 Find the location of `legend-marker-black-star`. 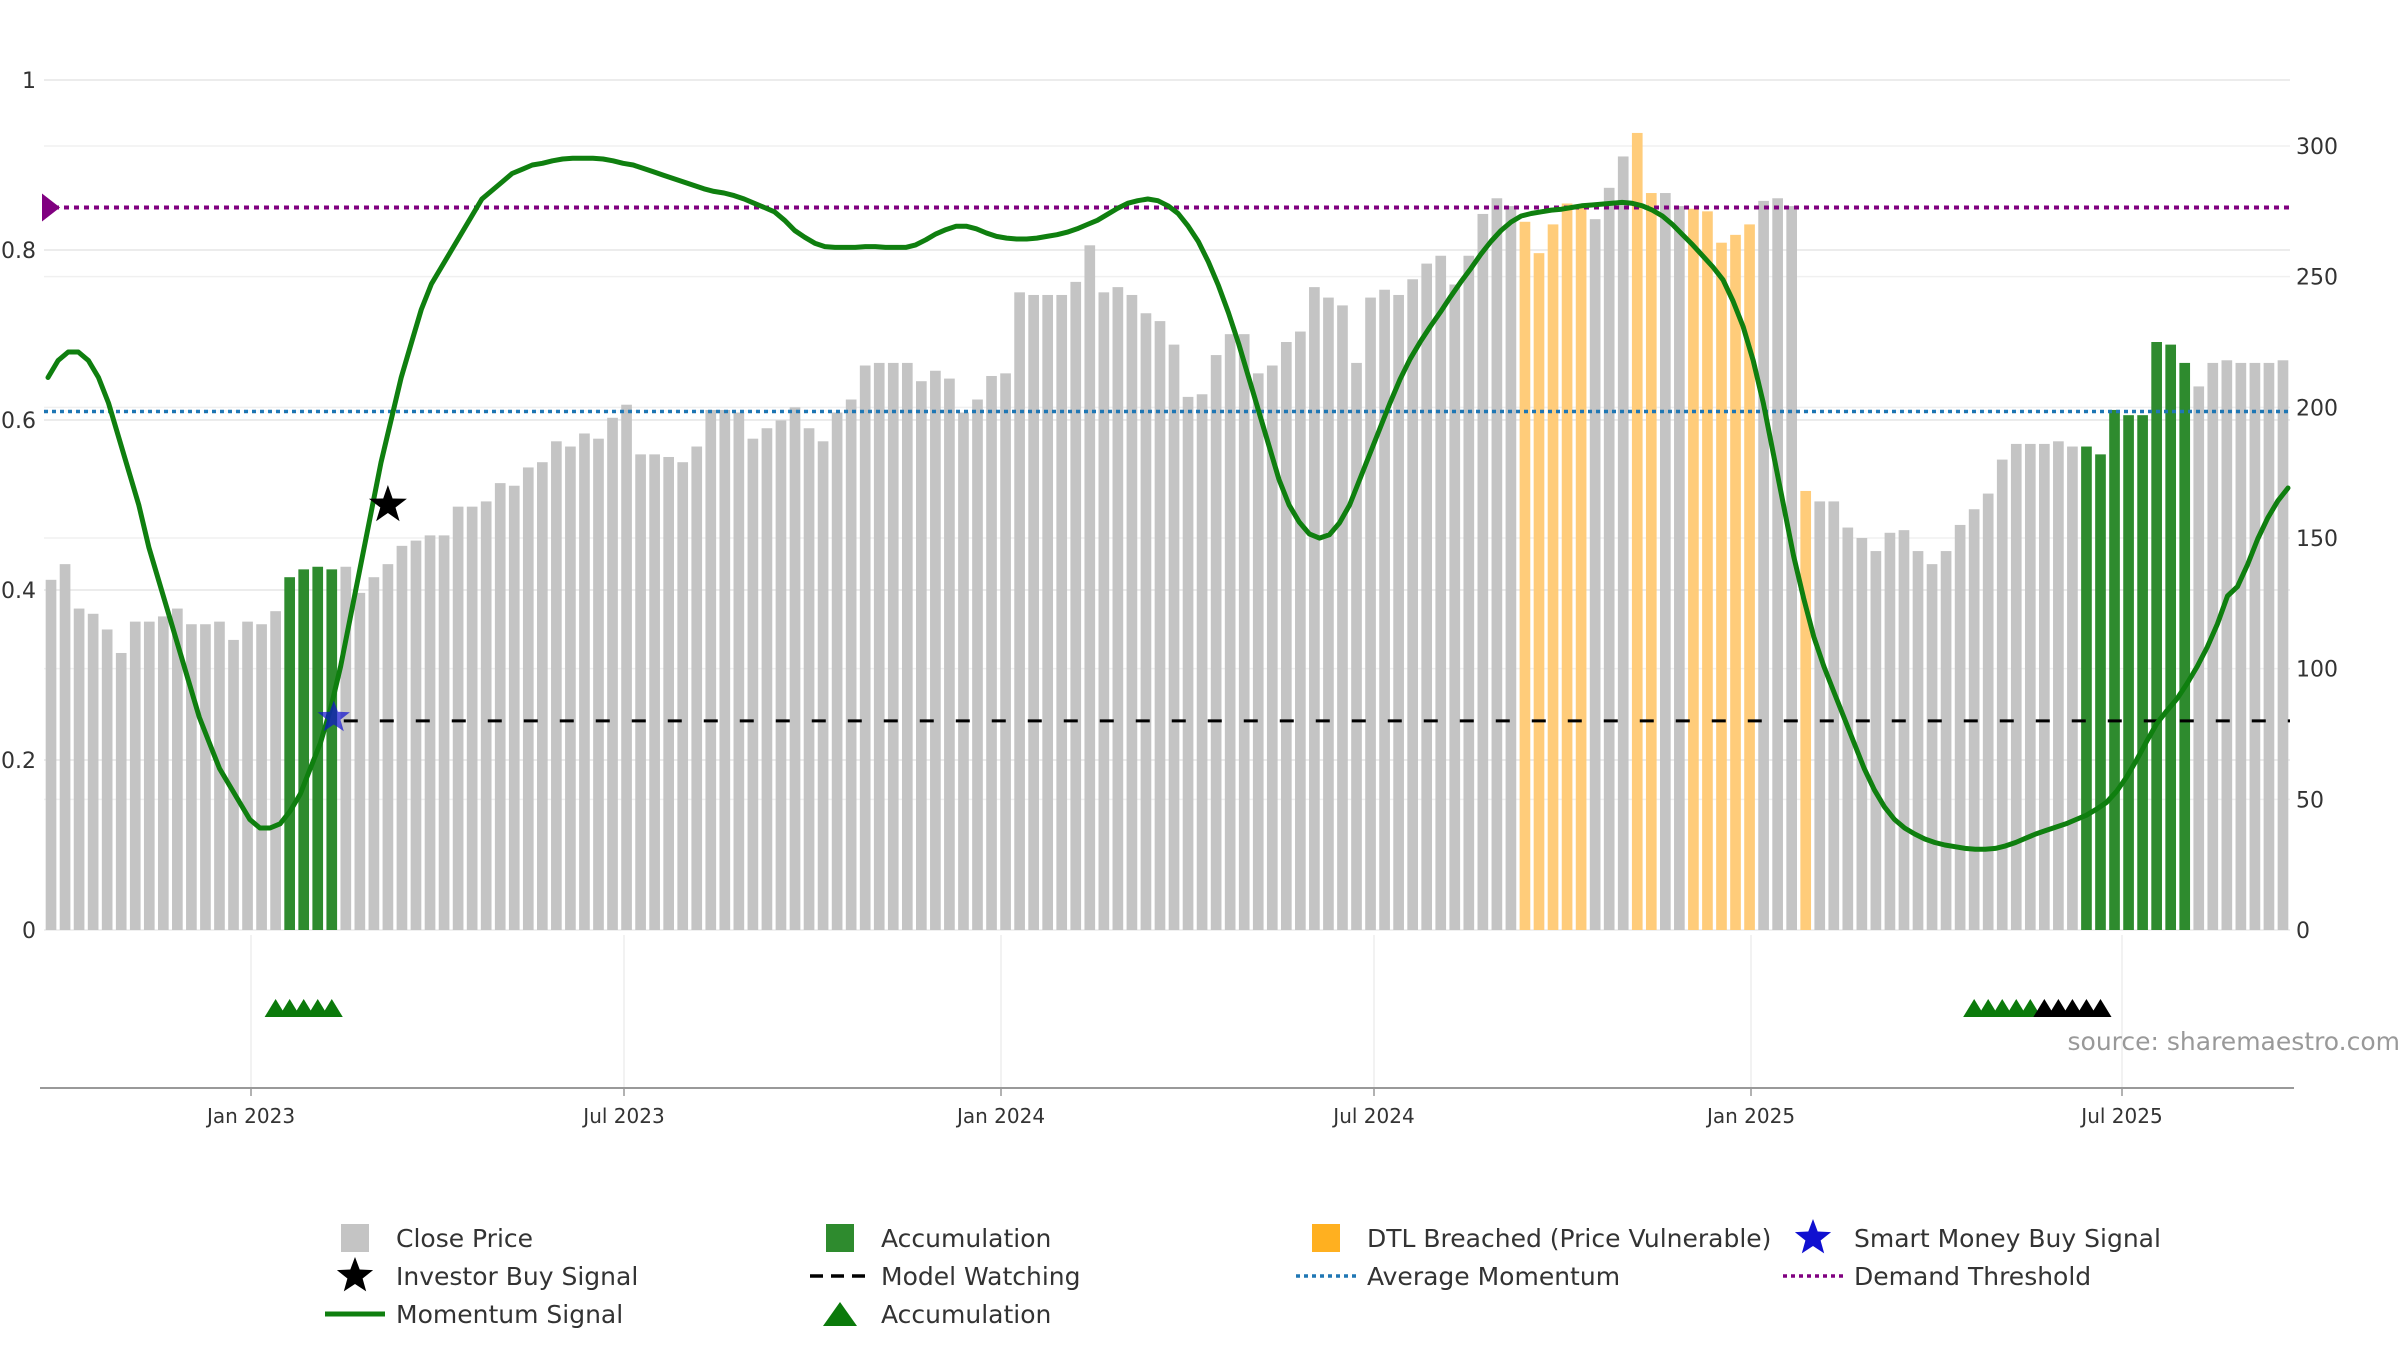

legend-marker-black-star is located at coordinates (355, 1274).